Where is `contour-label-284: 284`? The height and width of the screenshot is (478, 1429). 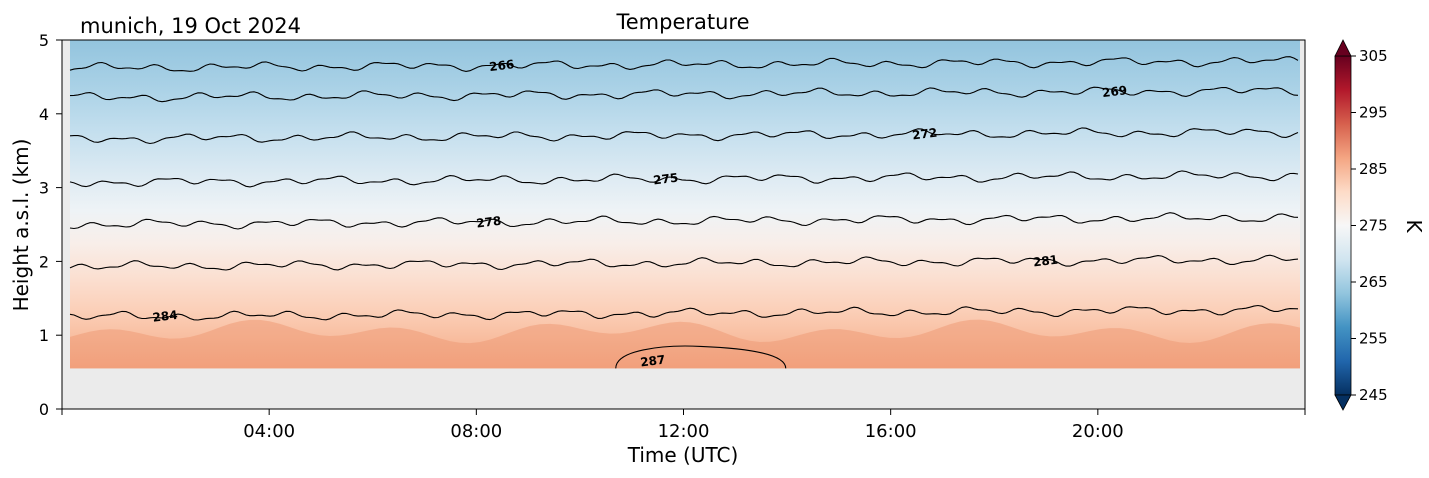 contour-label-284: 284 is located at coordinates (165, 316).